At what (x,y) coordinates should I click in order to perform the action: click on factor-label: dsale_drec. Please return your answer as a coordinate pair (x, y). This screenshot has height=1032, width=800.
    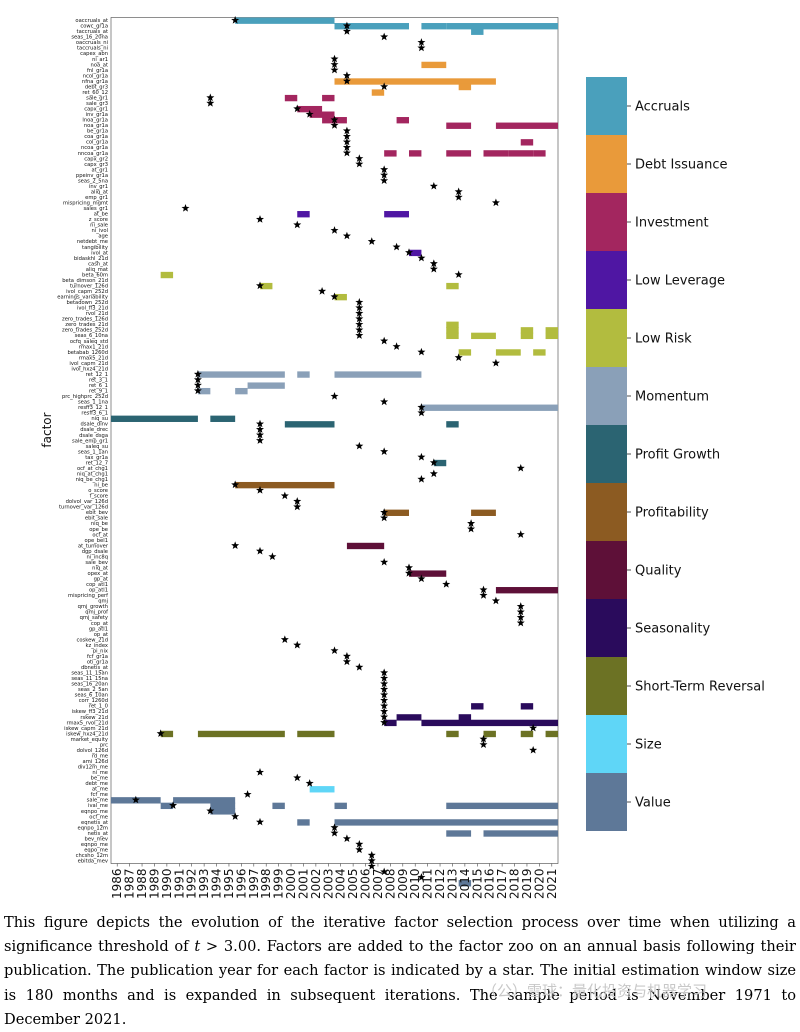
    Looking at the image, I should click on (94, 430).